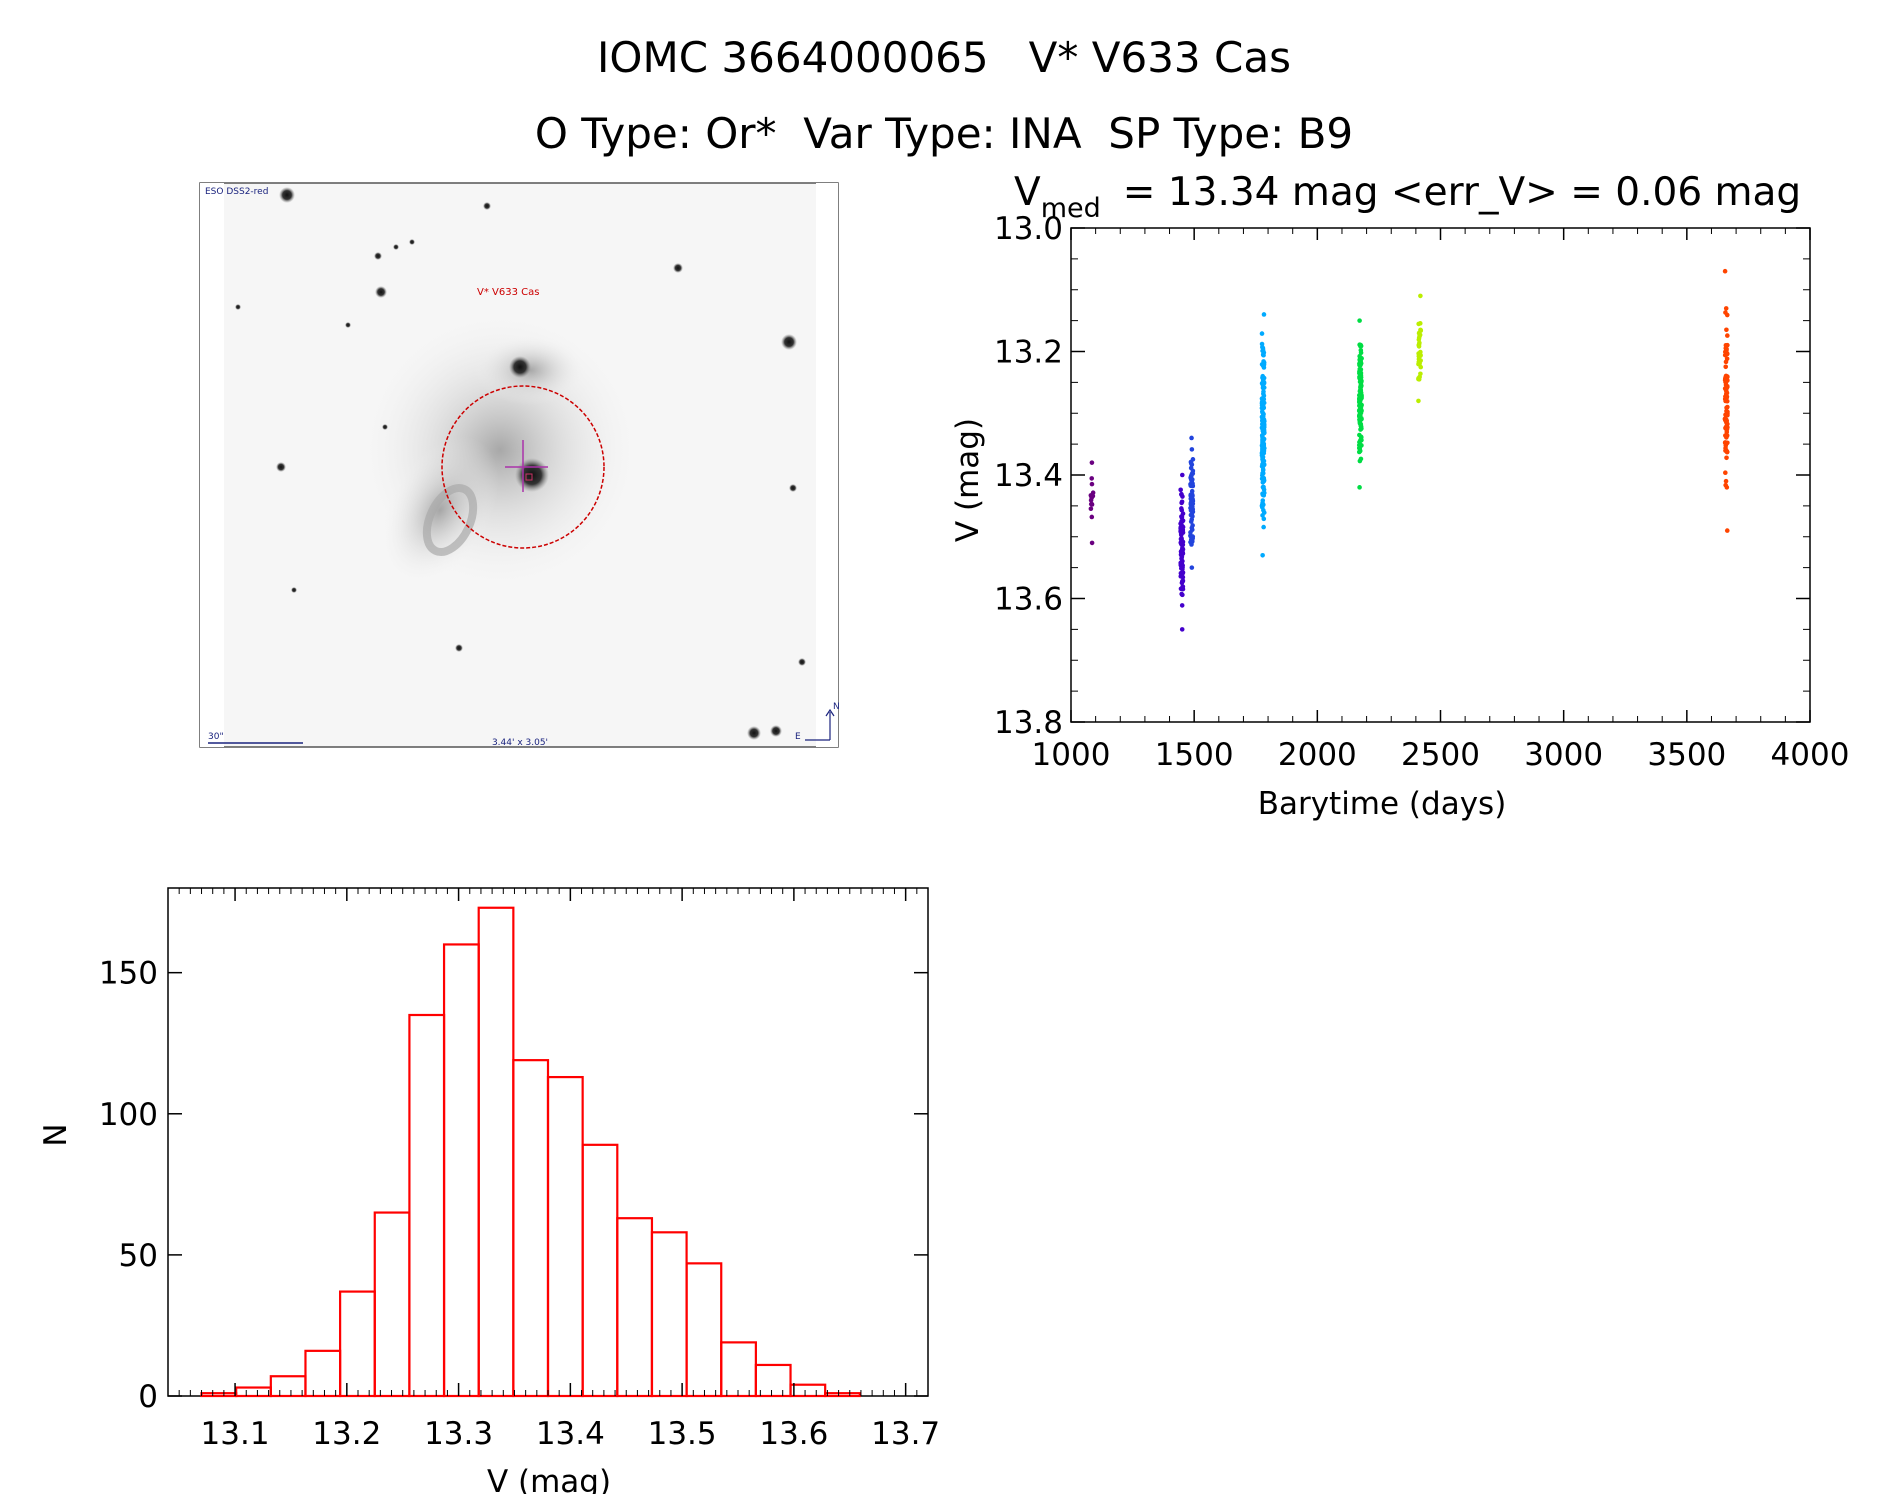 This screenshot has height=1494, width=1889. Describe the element at coordinates (216, 737) in the screenshot. I see `scale-label: 30"` at that location.